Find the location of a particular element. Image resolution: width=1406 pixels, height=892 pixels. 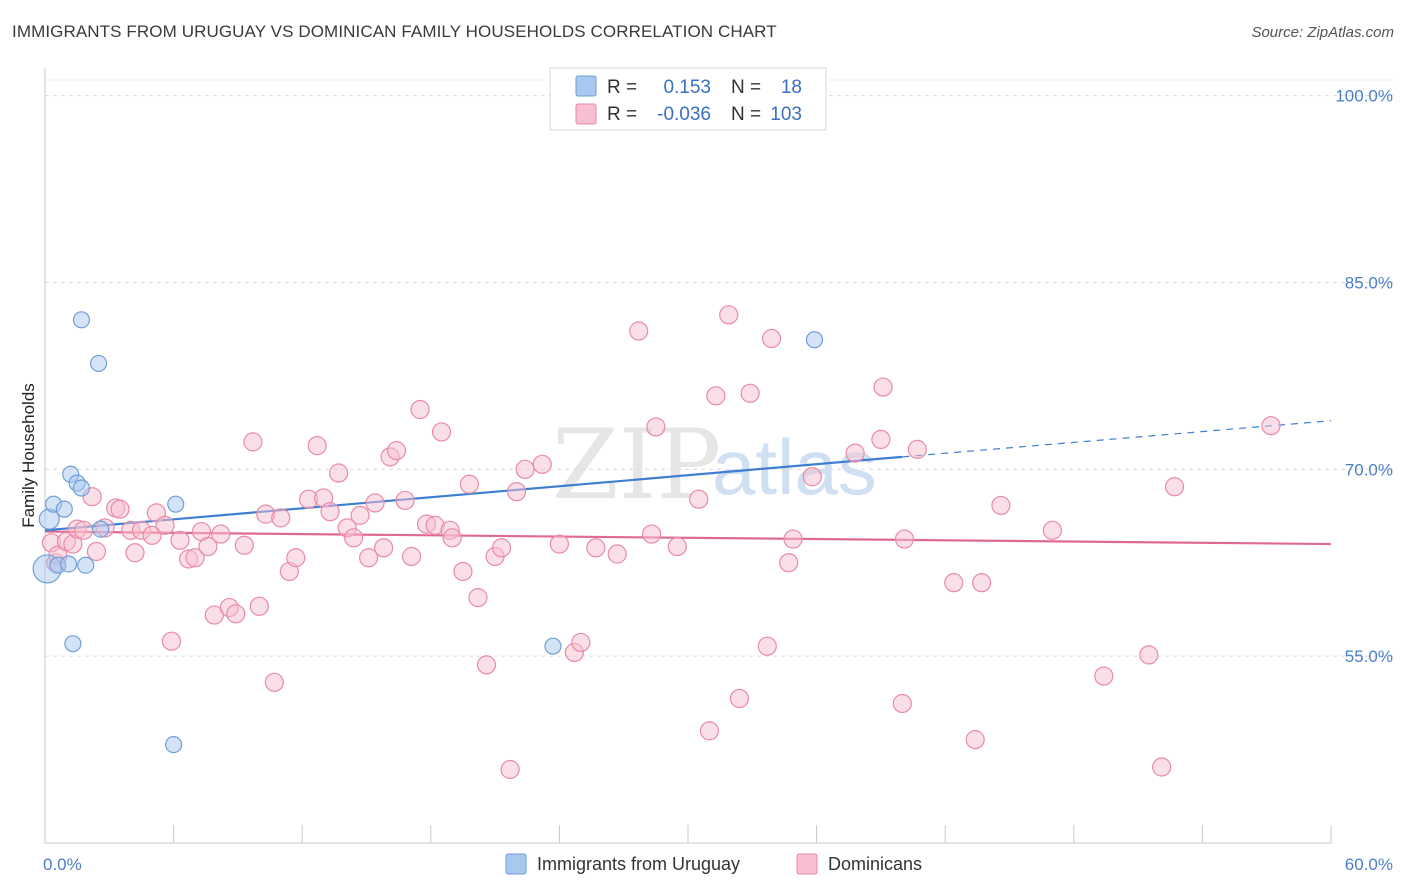

chart-source: Source: ZipAtlas.com is located at coordinates (1322, 32).